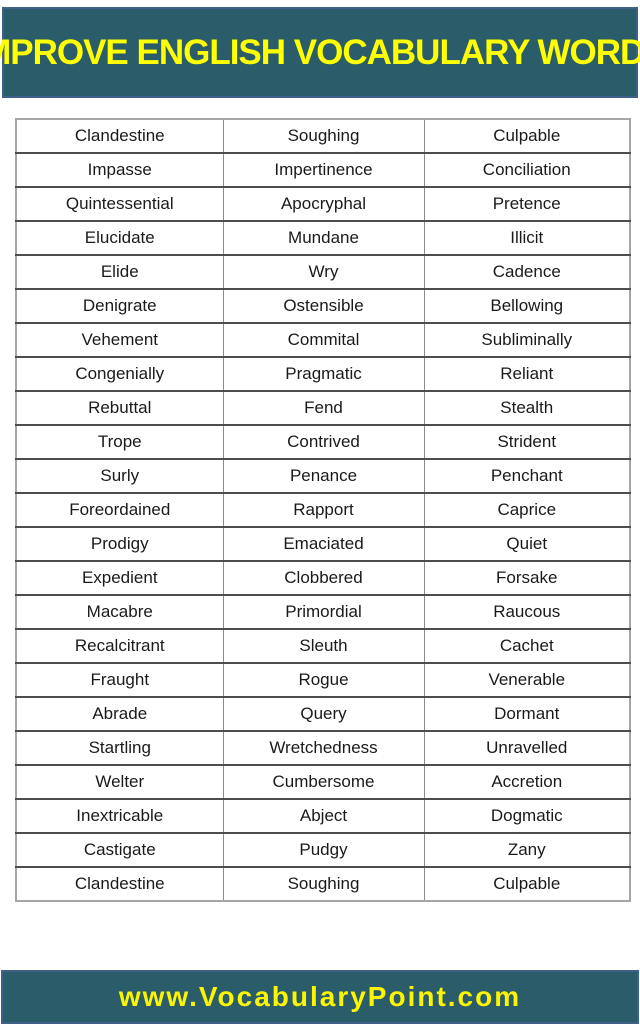  I want to click on table-row: Prodigy Emaciated Quiet, so click(323, 543).